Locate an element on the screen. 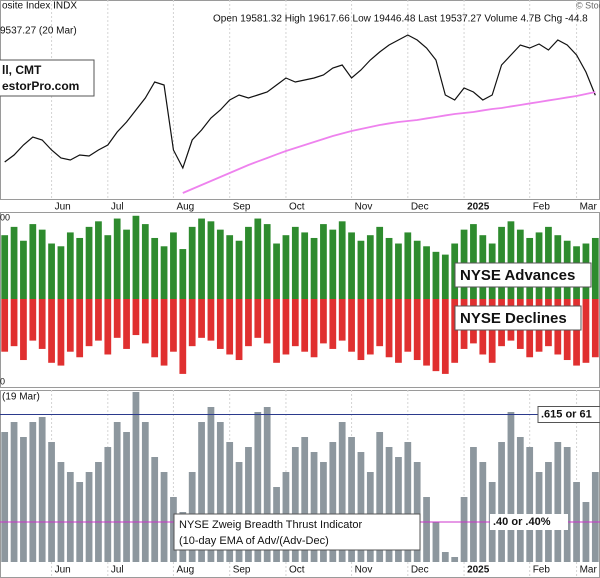 The width and height of the screenshot is (600, 578). legend-label: NYSE Advances is located at coordinates (517, 275).